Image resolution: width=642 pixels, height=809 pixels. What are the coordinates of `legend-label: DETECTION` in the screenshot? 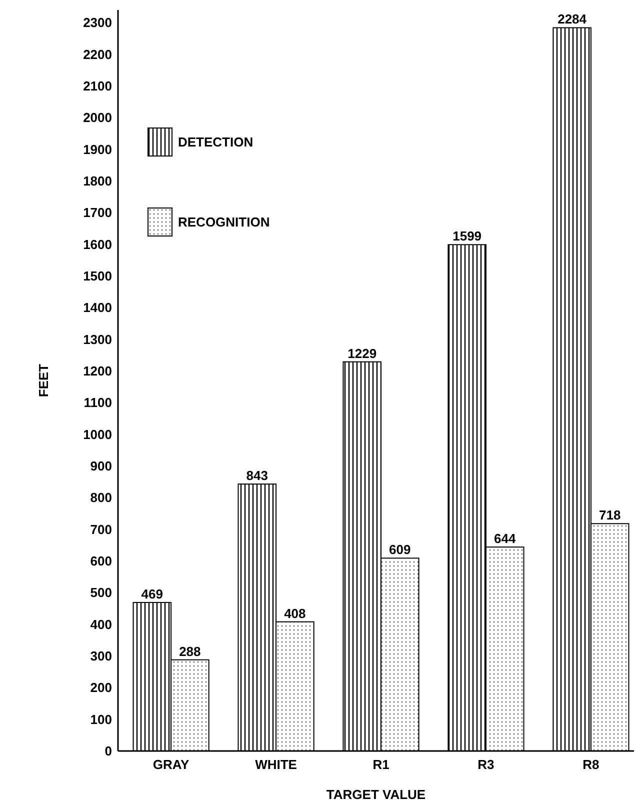 It's located at (216, 142).